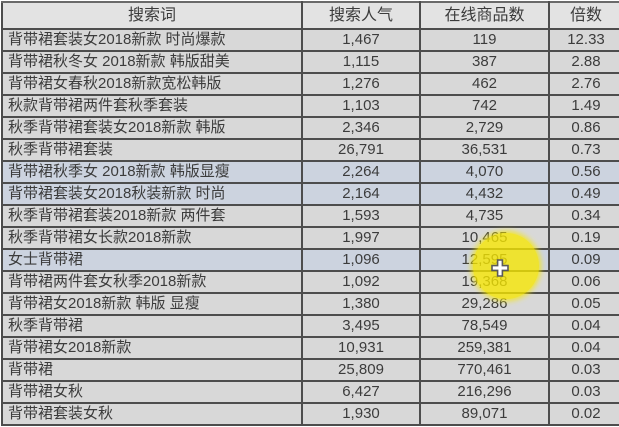 The image size is (619, 427). What do you see at coordinates (152, 326) in the screenshot?
I see `keyword-cell: 秋季背带裙` at bounding box center [152, 326].